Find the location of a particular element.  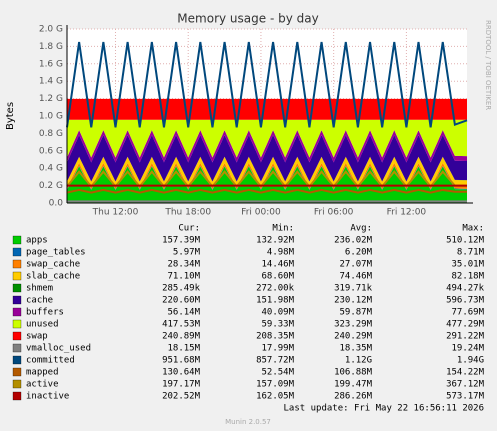

last-update: Last update: Fri May 22 16:56:11 2026 is located at coordinates (384, 409).